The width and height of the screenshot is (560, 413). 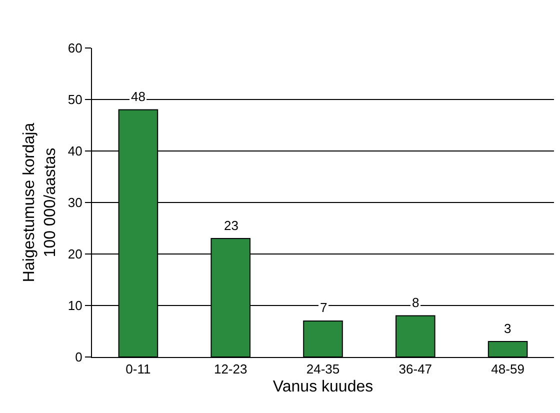 What do you see at coordinates (416, 302) in the screenshot?
I see `data-label: 8` at bounding box center [416, 302].